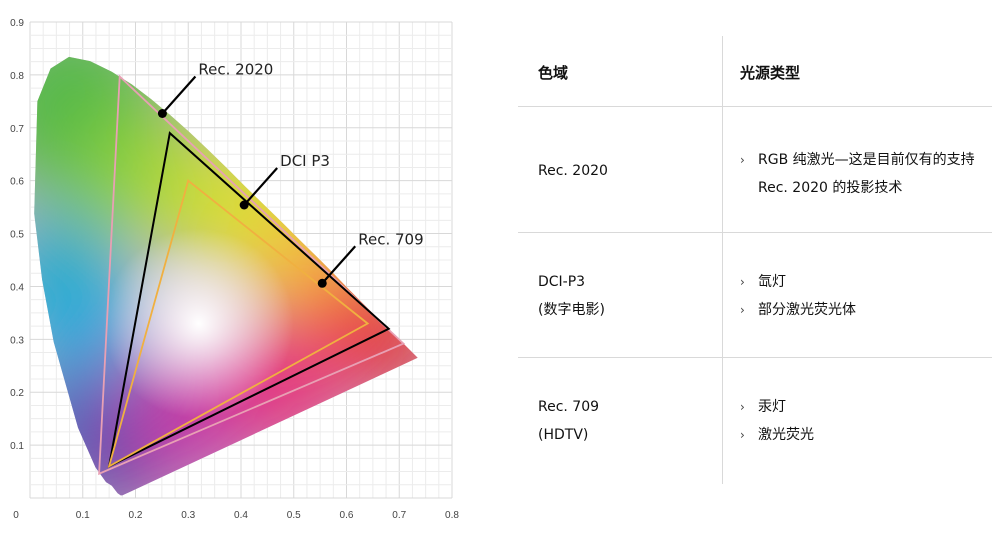 Image resolution: width=992 pixels, height=540 pixels. Describe the element at coordinates (305, 161) in the screenshot. I see `annotation-label: DCI P3` at that location.